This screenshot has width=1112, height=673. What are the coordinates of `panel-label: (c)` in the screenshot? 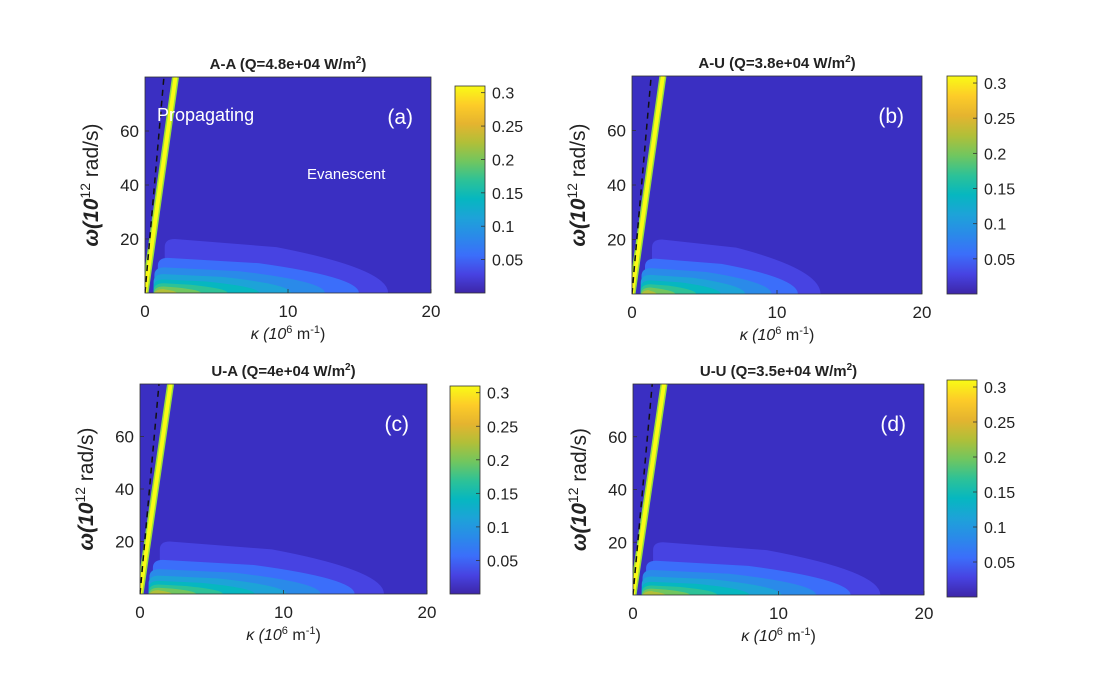 It's located at (397, 424).